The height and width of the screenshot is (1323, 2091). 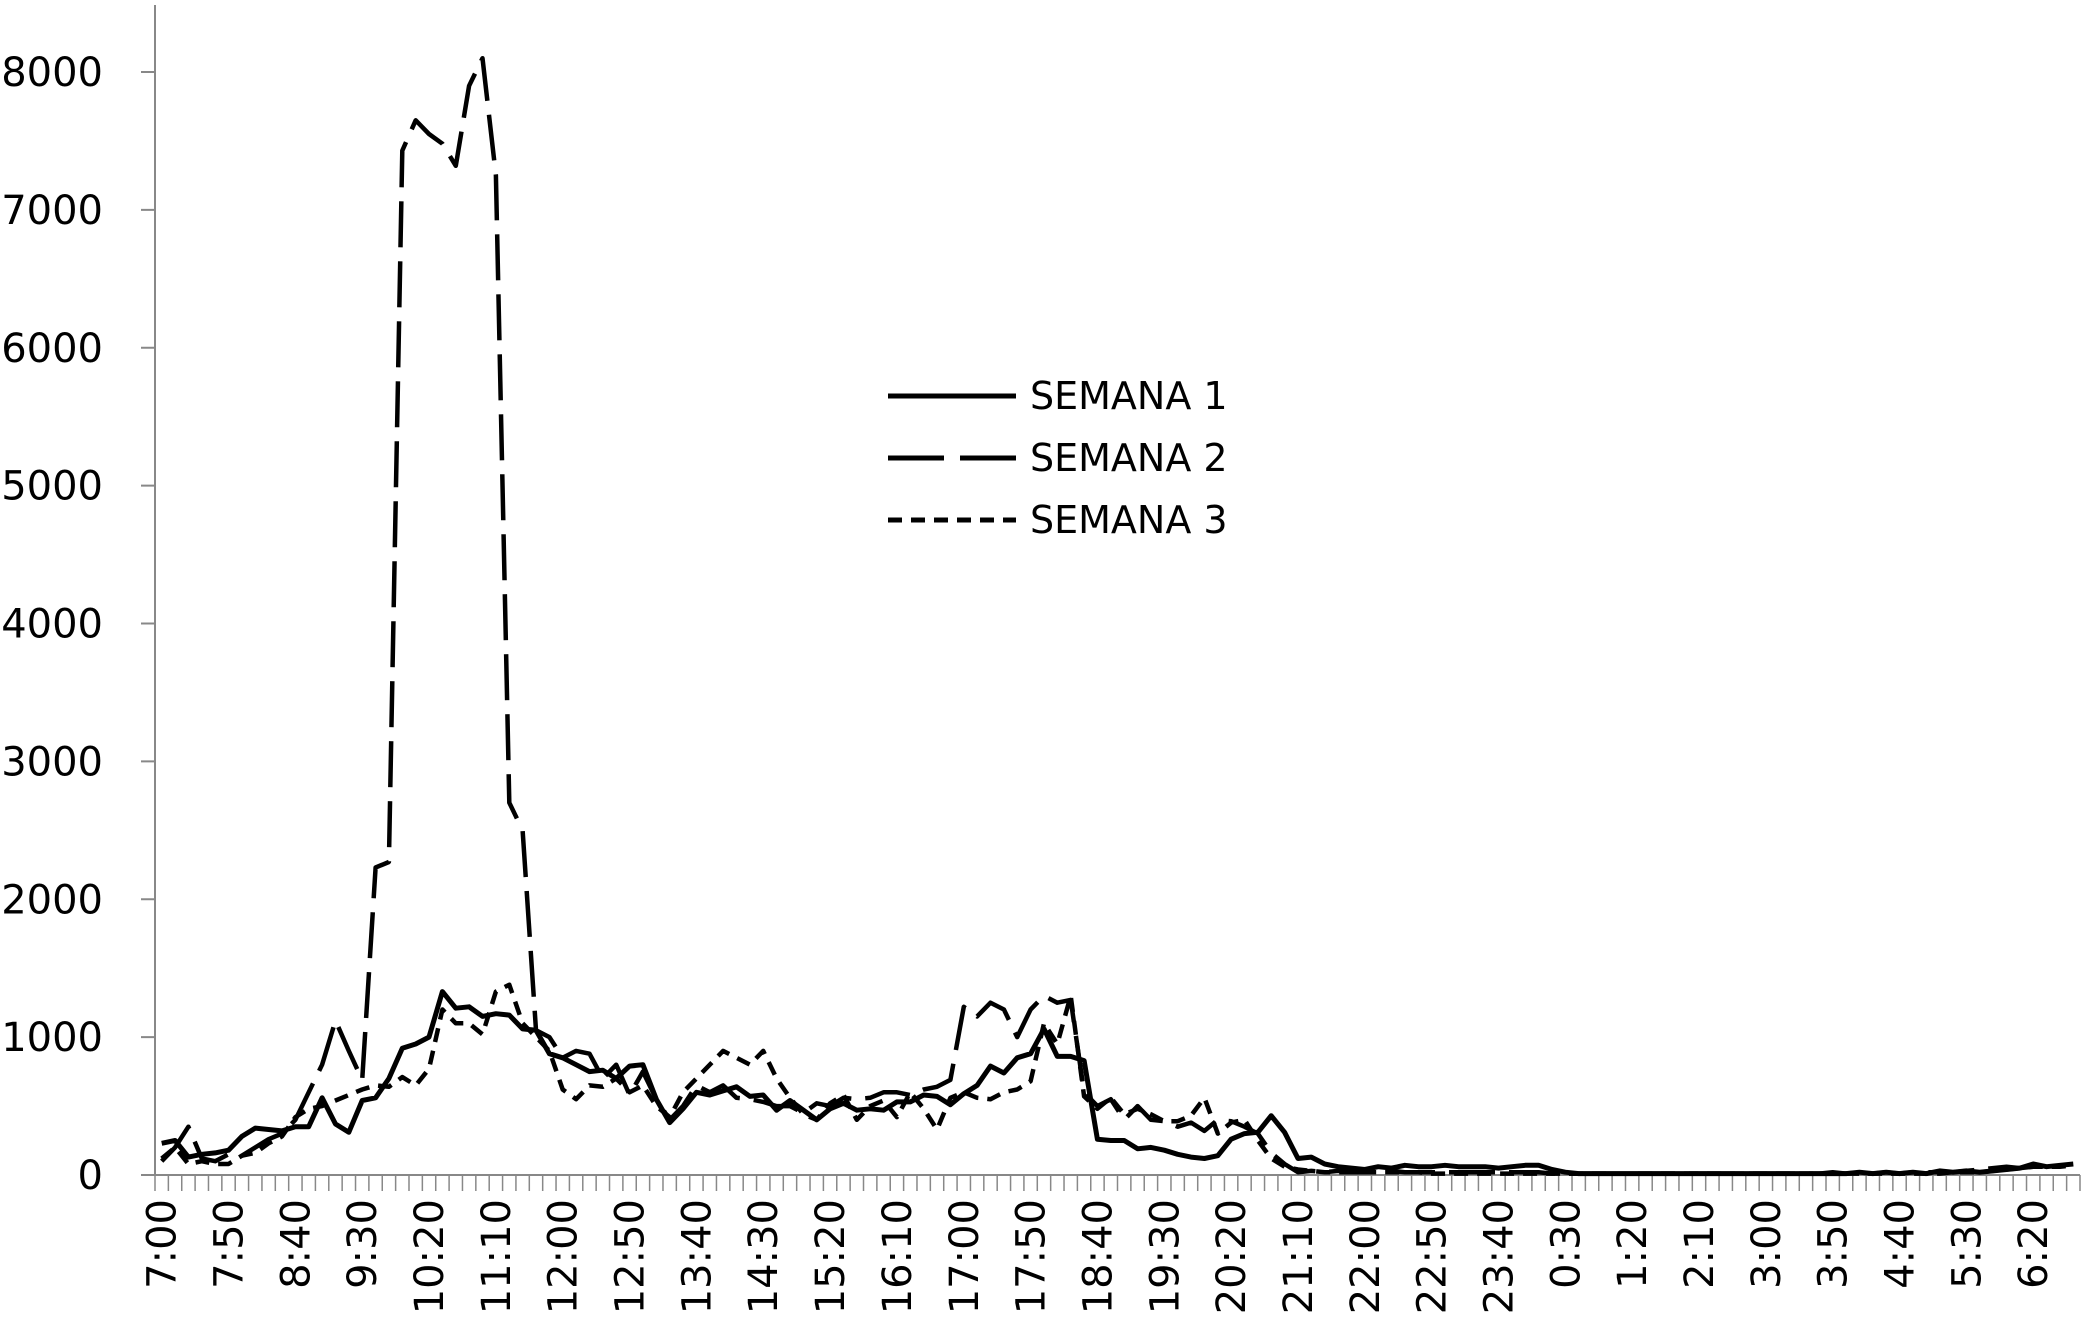 What do you see at coordinates (52, 625) in the screenshot?
I see `y-tick-label: 4000` at bounding box center [52, 625].